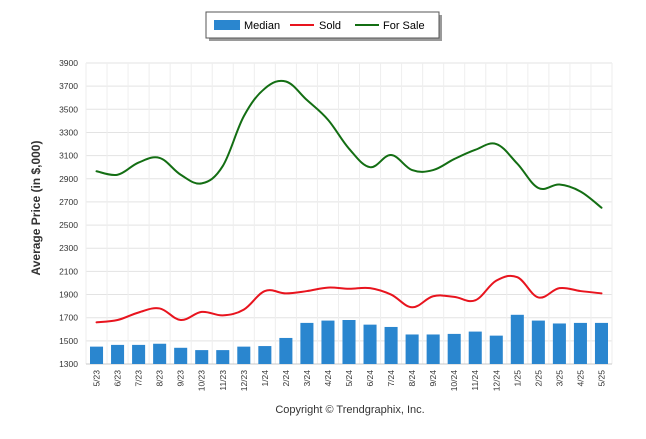 Image resolution: width=646 pixels, height=439 pixels. I want to click on x-tick-label: 10/23, so click(202, 381).